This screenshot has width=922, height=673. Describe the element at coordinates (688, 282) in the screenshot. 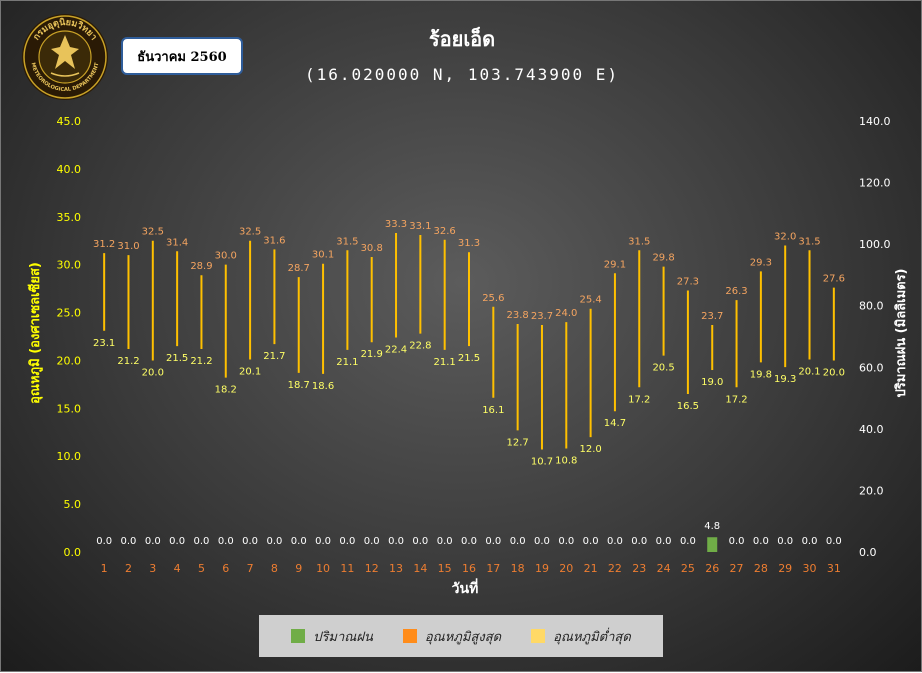

I see `max-temp-label: 27.3` at that location.